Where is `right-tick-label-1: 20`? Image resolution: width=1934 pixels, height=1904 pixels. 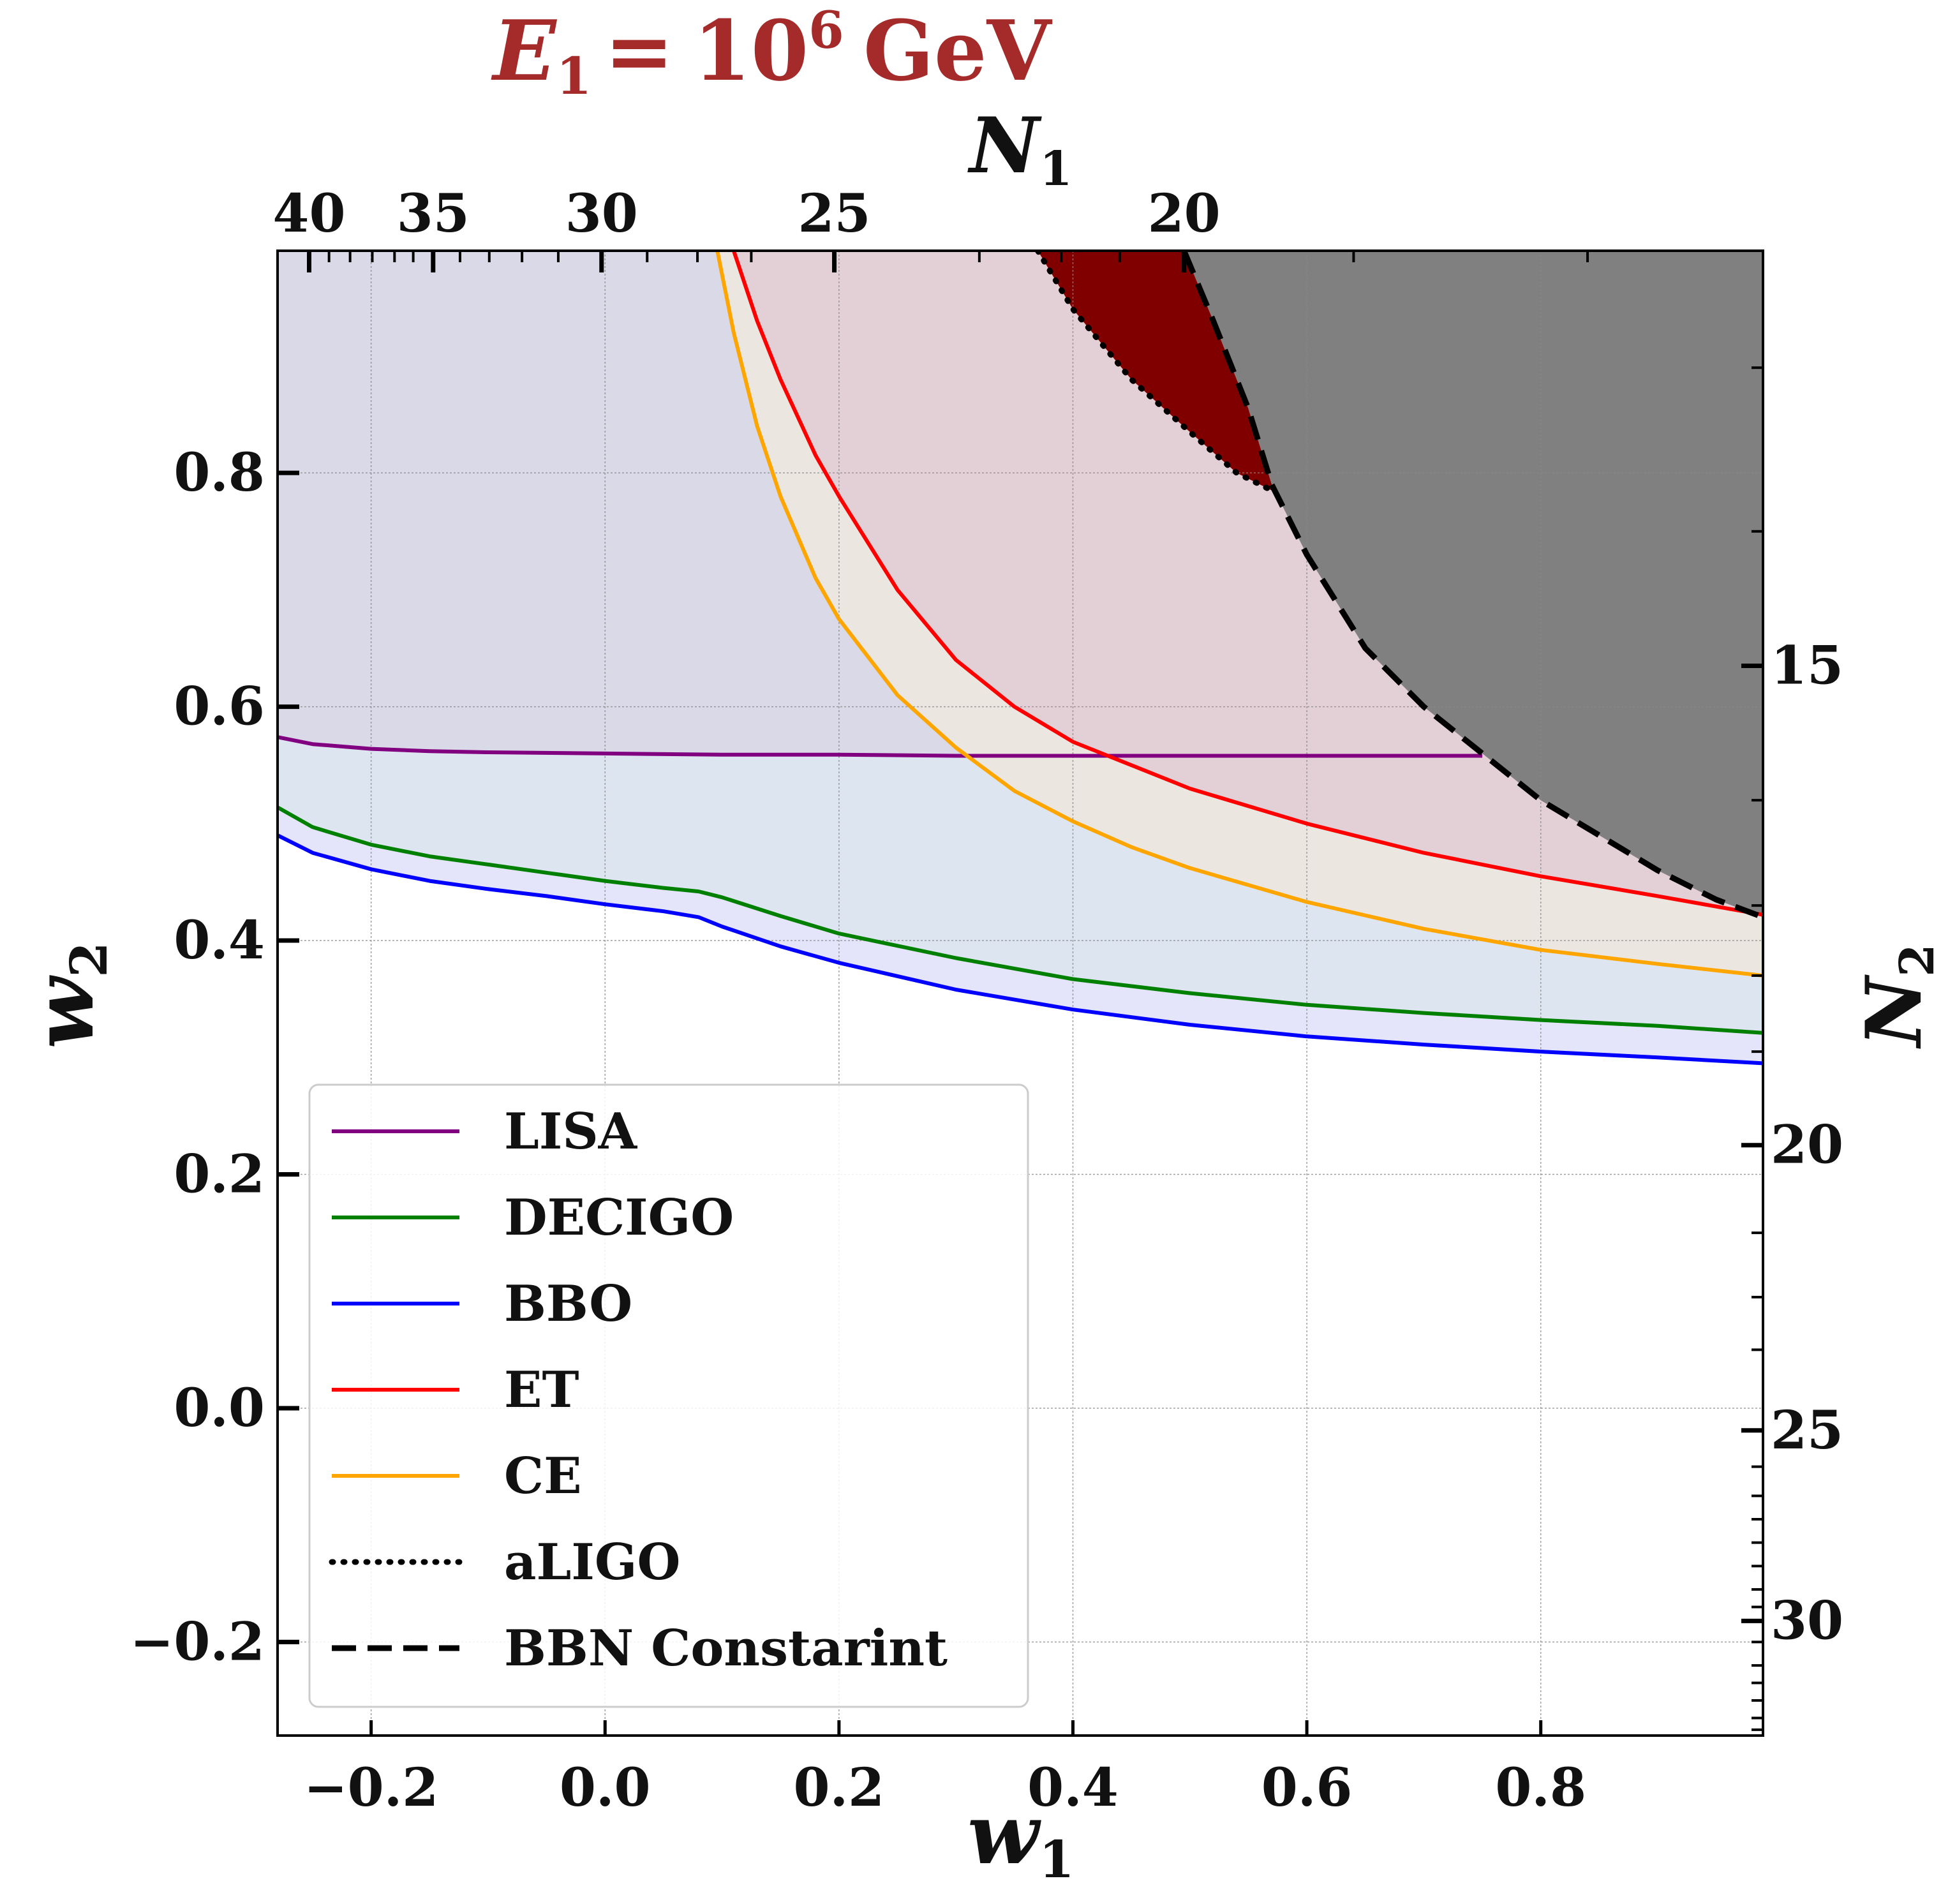 right-tick-label-1: 20 is located at coordinates (1807, 1145).